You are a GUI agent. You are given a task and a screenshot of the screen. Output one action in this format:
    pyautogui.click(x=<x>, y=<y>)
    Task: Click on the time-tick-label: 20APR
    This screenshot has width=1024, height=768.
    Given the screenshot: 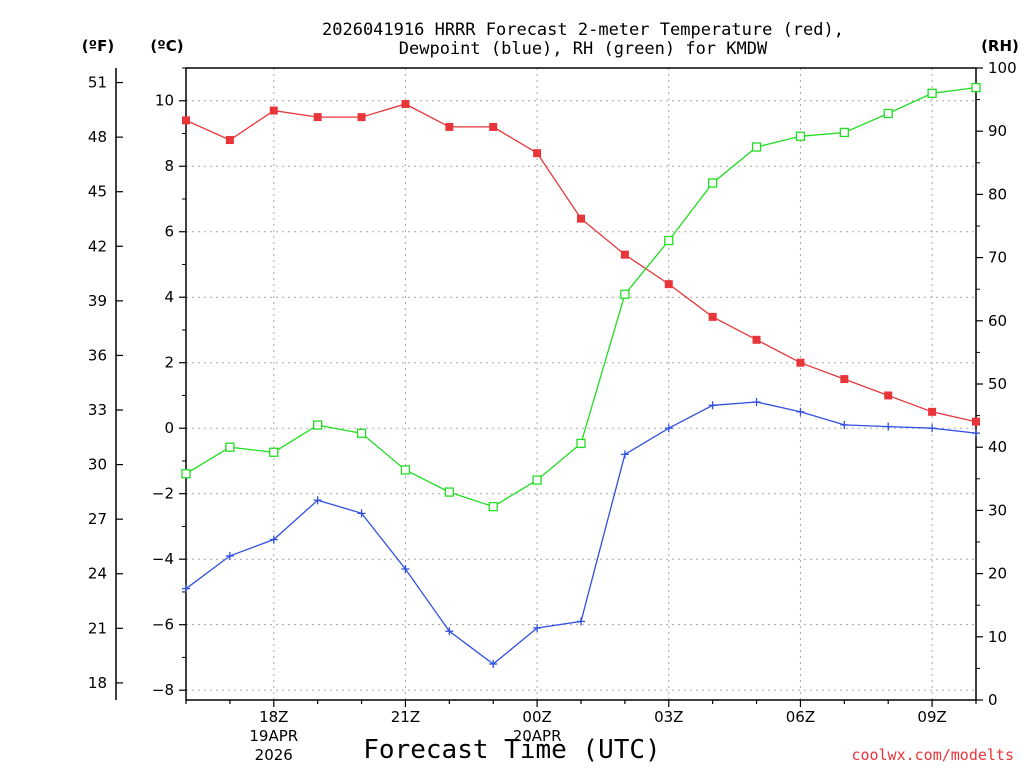 What is the action you would take?
    pyautogui.click(x=537, y=736)
    